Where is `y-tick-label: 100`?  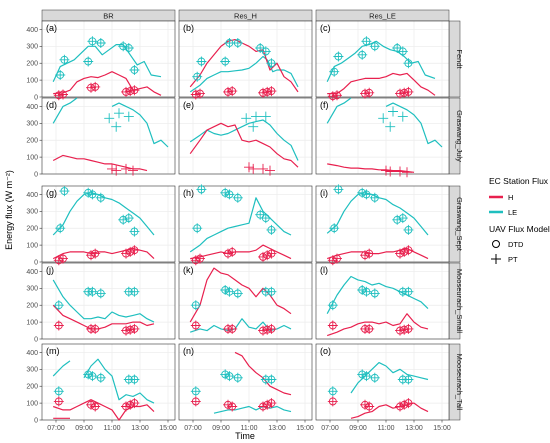 y-tick-label: 100 is located at coordinates (32, 323).